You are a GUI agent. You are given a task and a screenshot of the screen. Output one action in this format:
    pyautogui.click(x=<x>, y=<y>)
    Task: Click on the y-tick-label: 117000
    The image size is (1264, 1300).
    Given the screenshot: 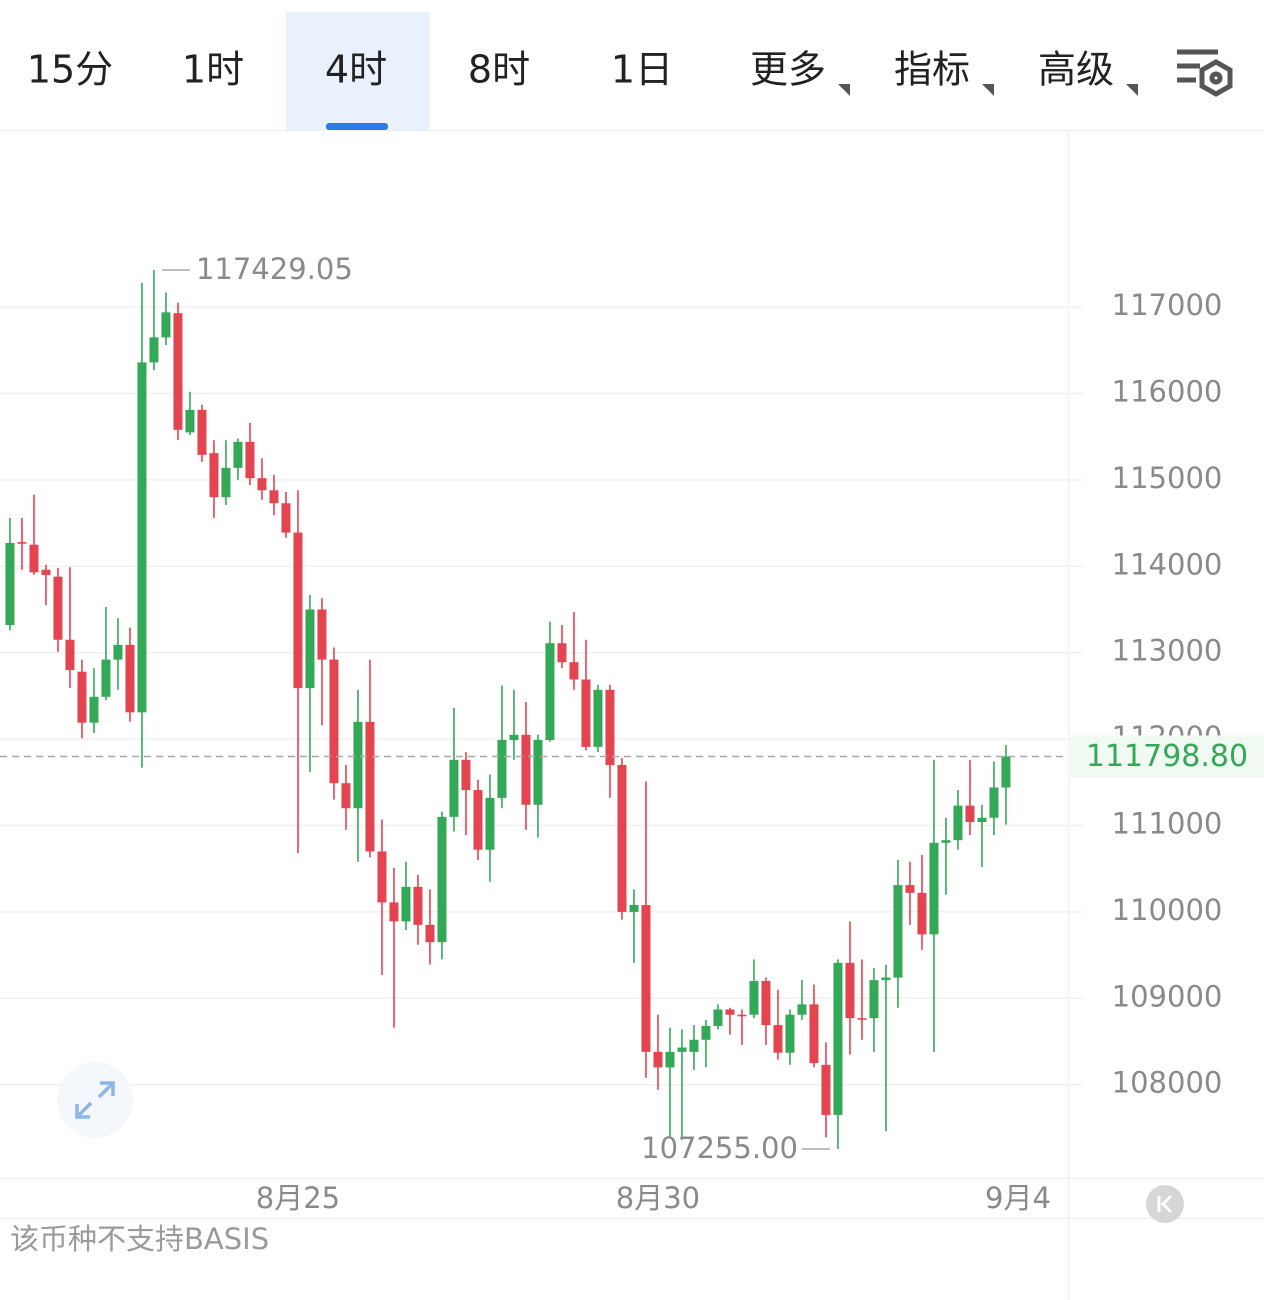 What is the action you would take?
    pyautogui.click(x=1167, y=305)
    